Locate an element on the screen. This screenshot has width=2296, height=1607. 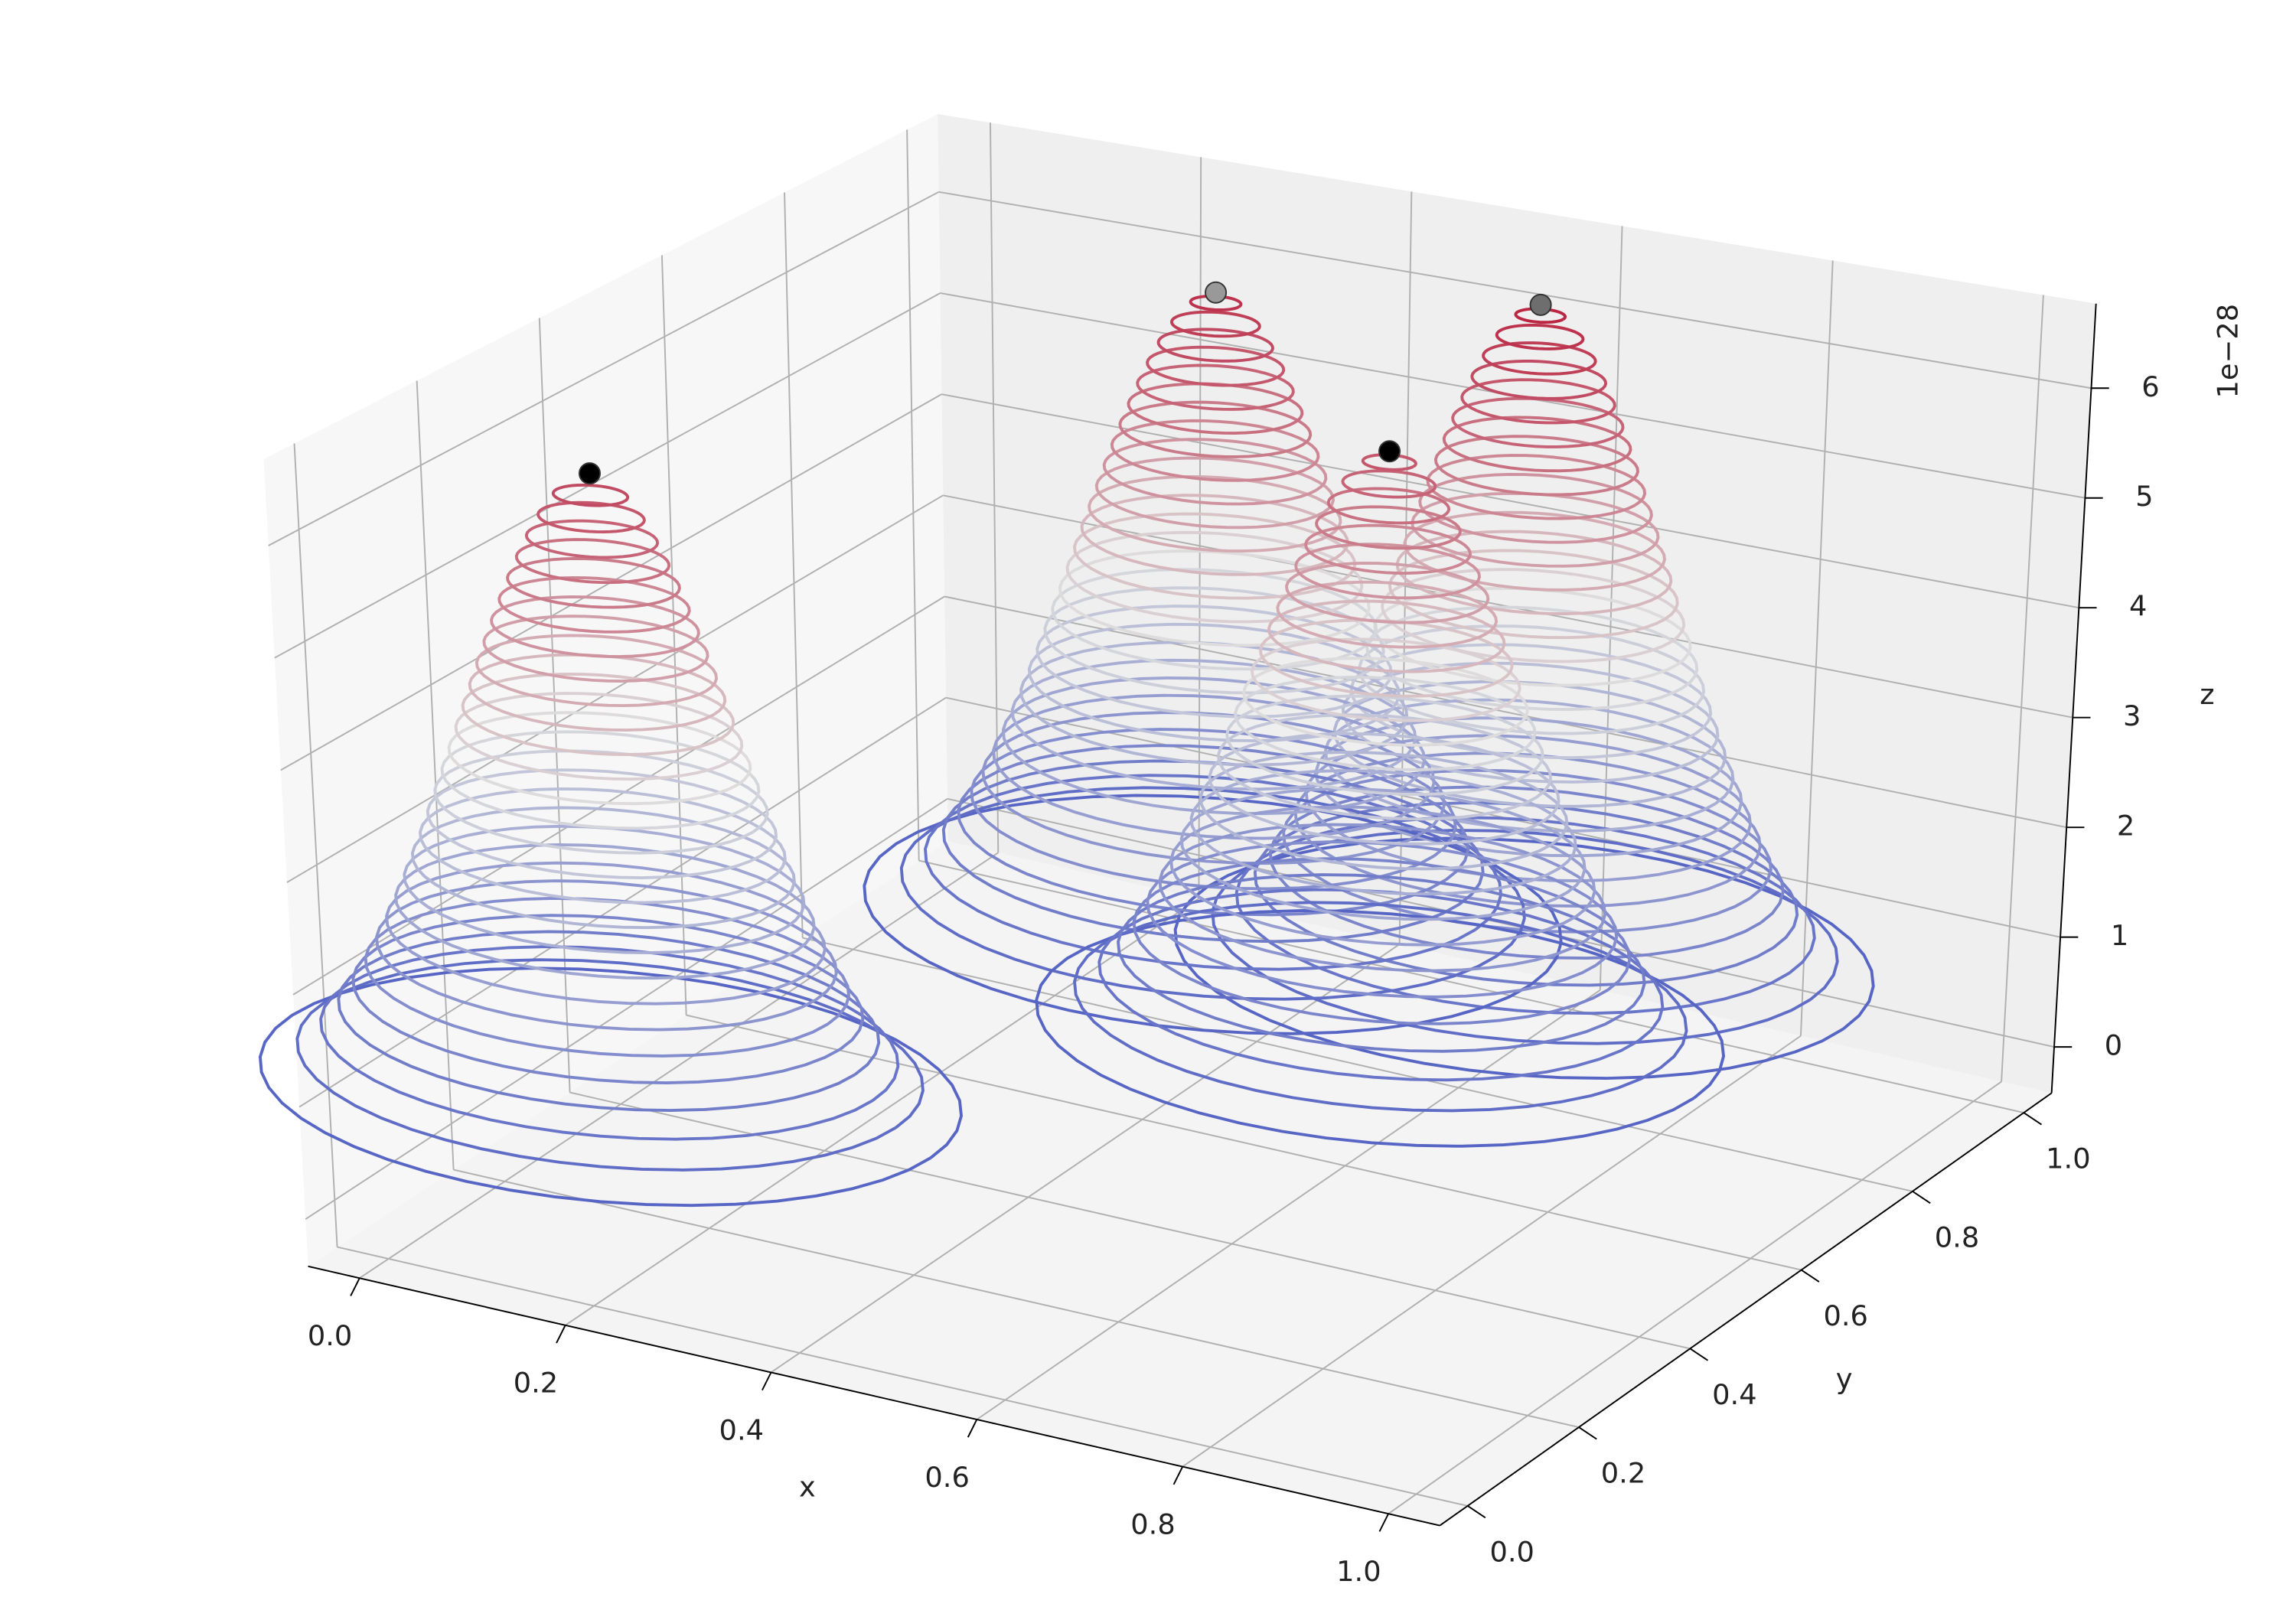
y-tick-label: 0.4 is located at coordinates (1734, 1394).